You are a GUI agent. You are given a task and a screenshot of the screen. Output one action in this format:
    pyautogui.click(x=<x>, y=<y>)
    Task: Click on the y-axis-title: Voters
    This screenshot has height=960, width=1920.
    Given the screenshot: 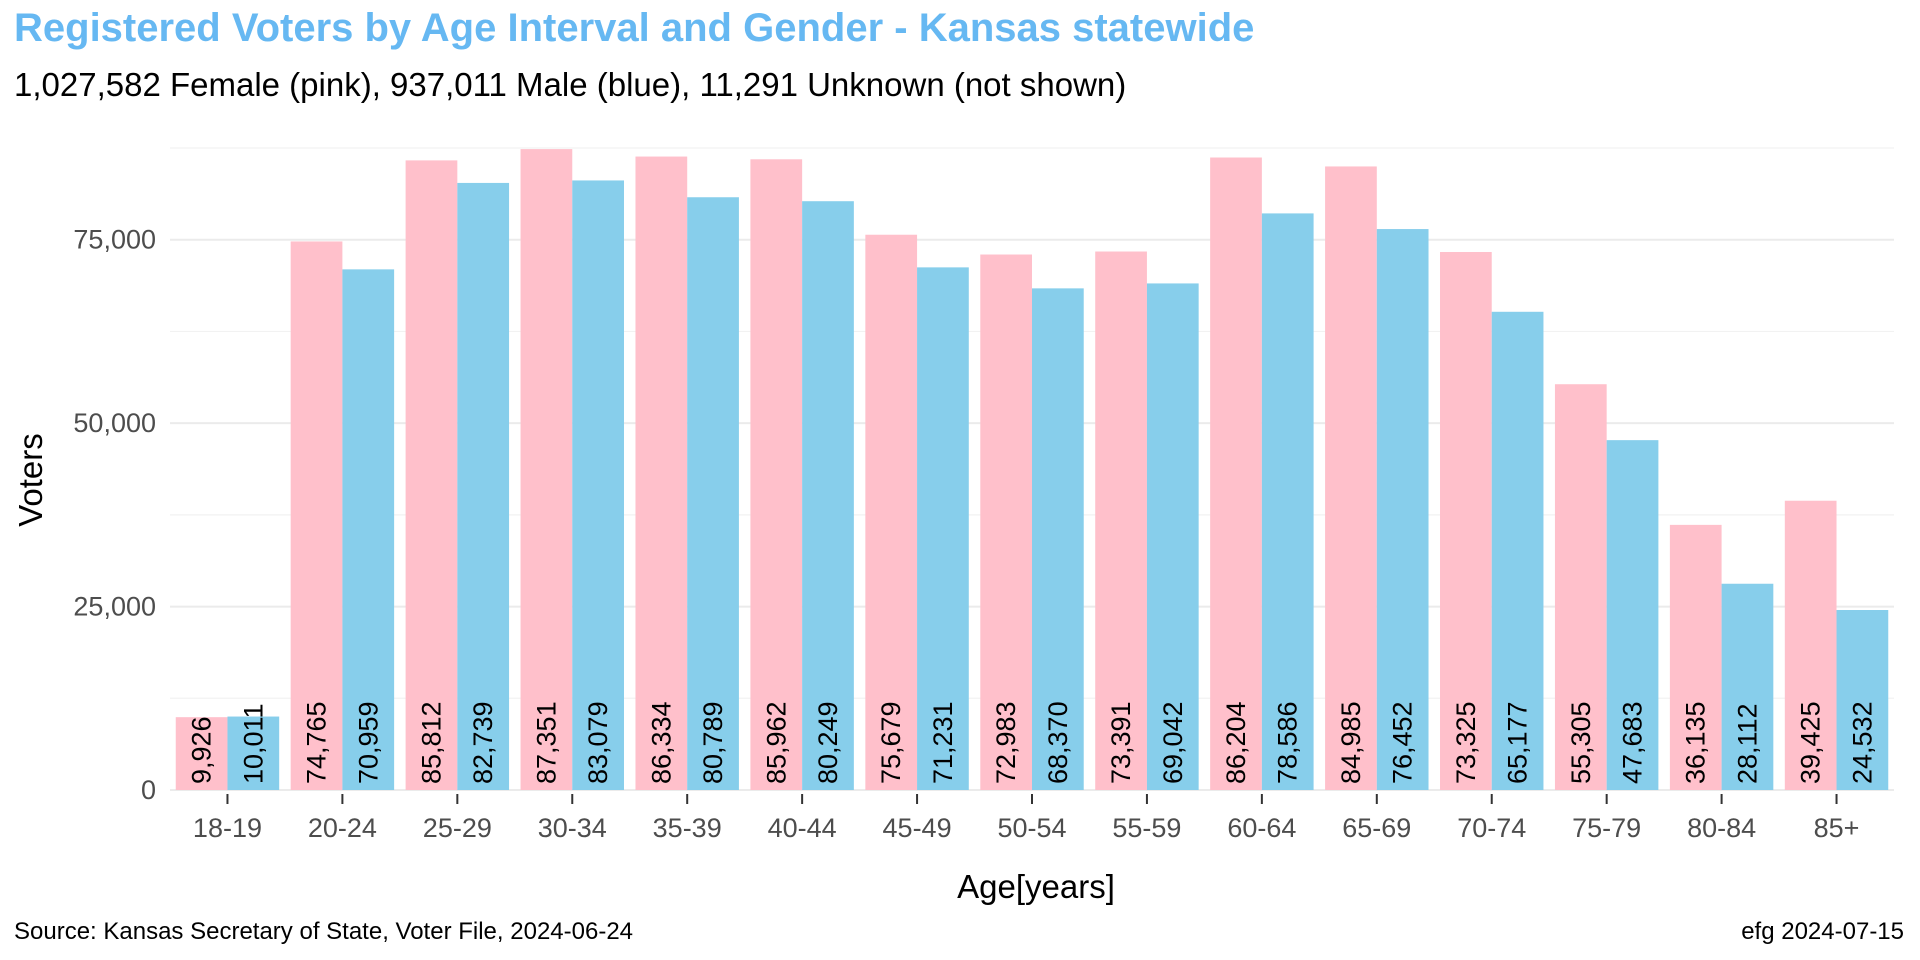 What is the action you would take?
    pyautogui.click(x=30, y=480)
    